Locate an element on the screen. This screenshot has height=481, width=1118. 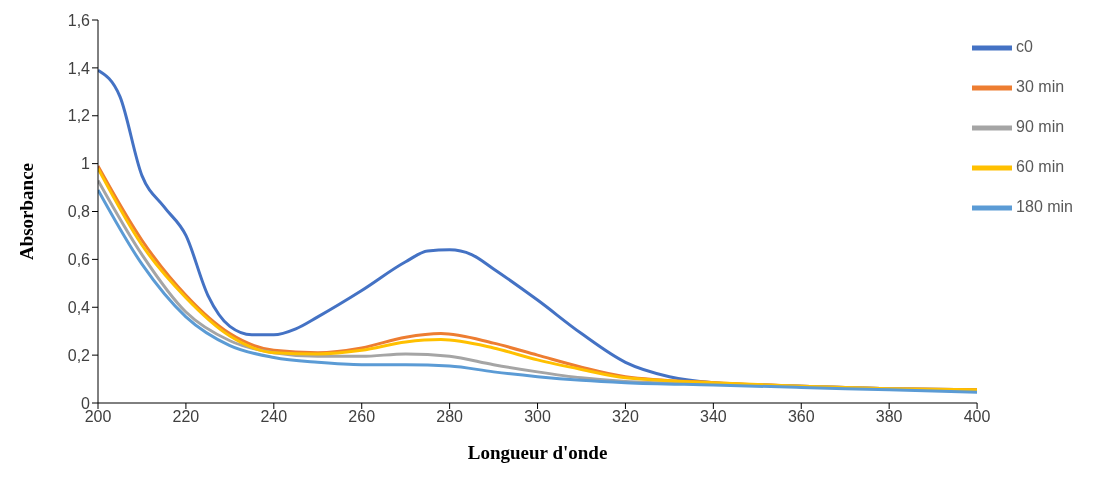
y-tick-label: 1,6 is located at coordinates (79, 20).